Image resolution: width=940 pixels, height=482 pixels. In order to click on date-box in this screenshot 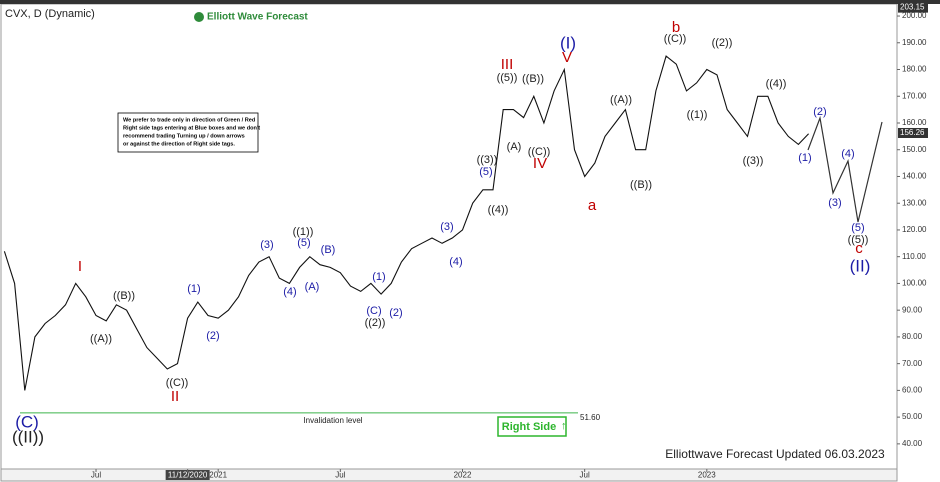, I will do `click(187, 475)`.